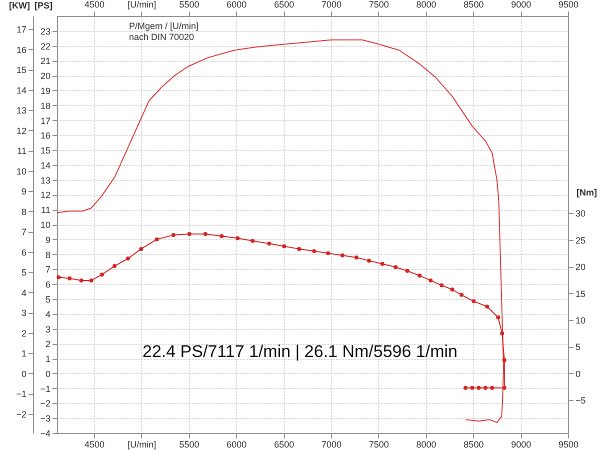  Describe the element at coordinates (21, 29) in the screenshot. I see `y3-tick-label: 17` at that location.